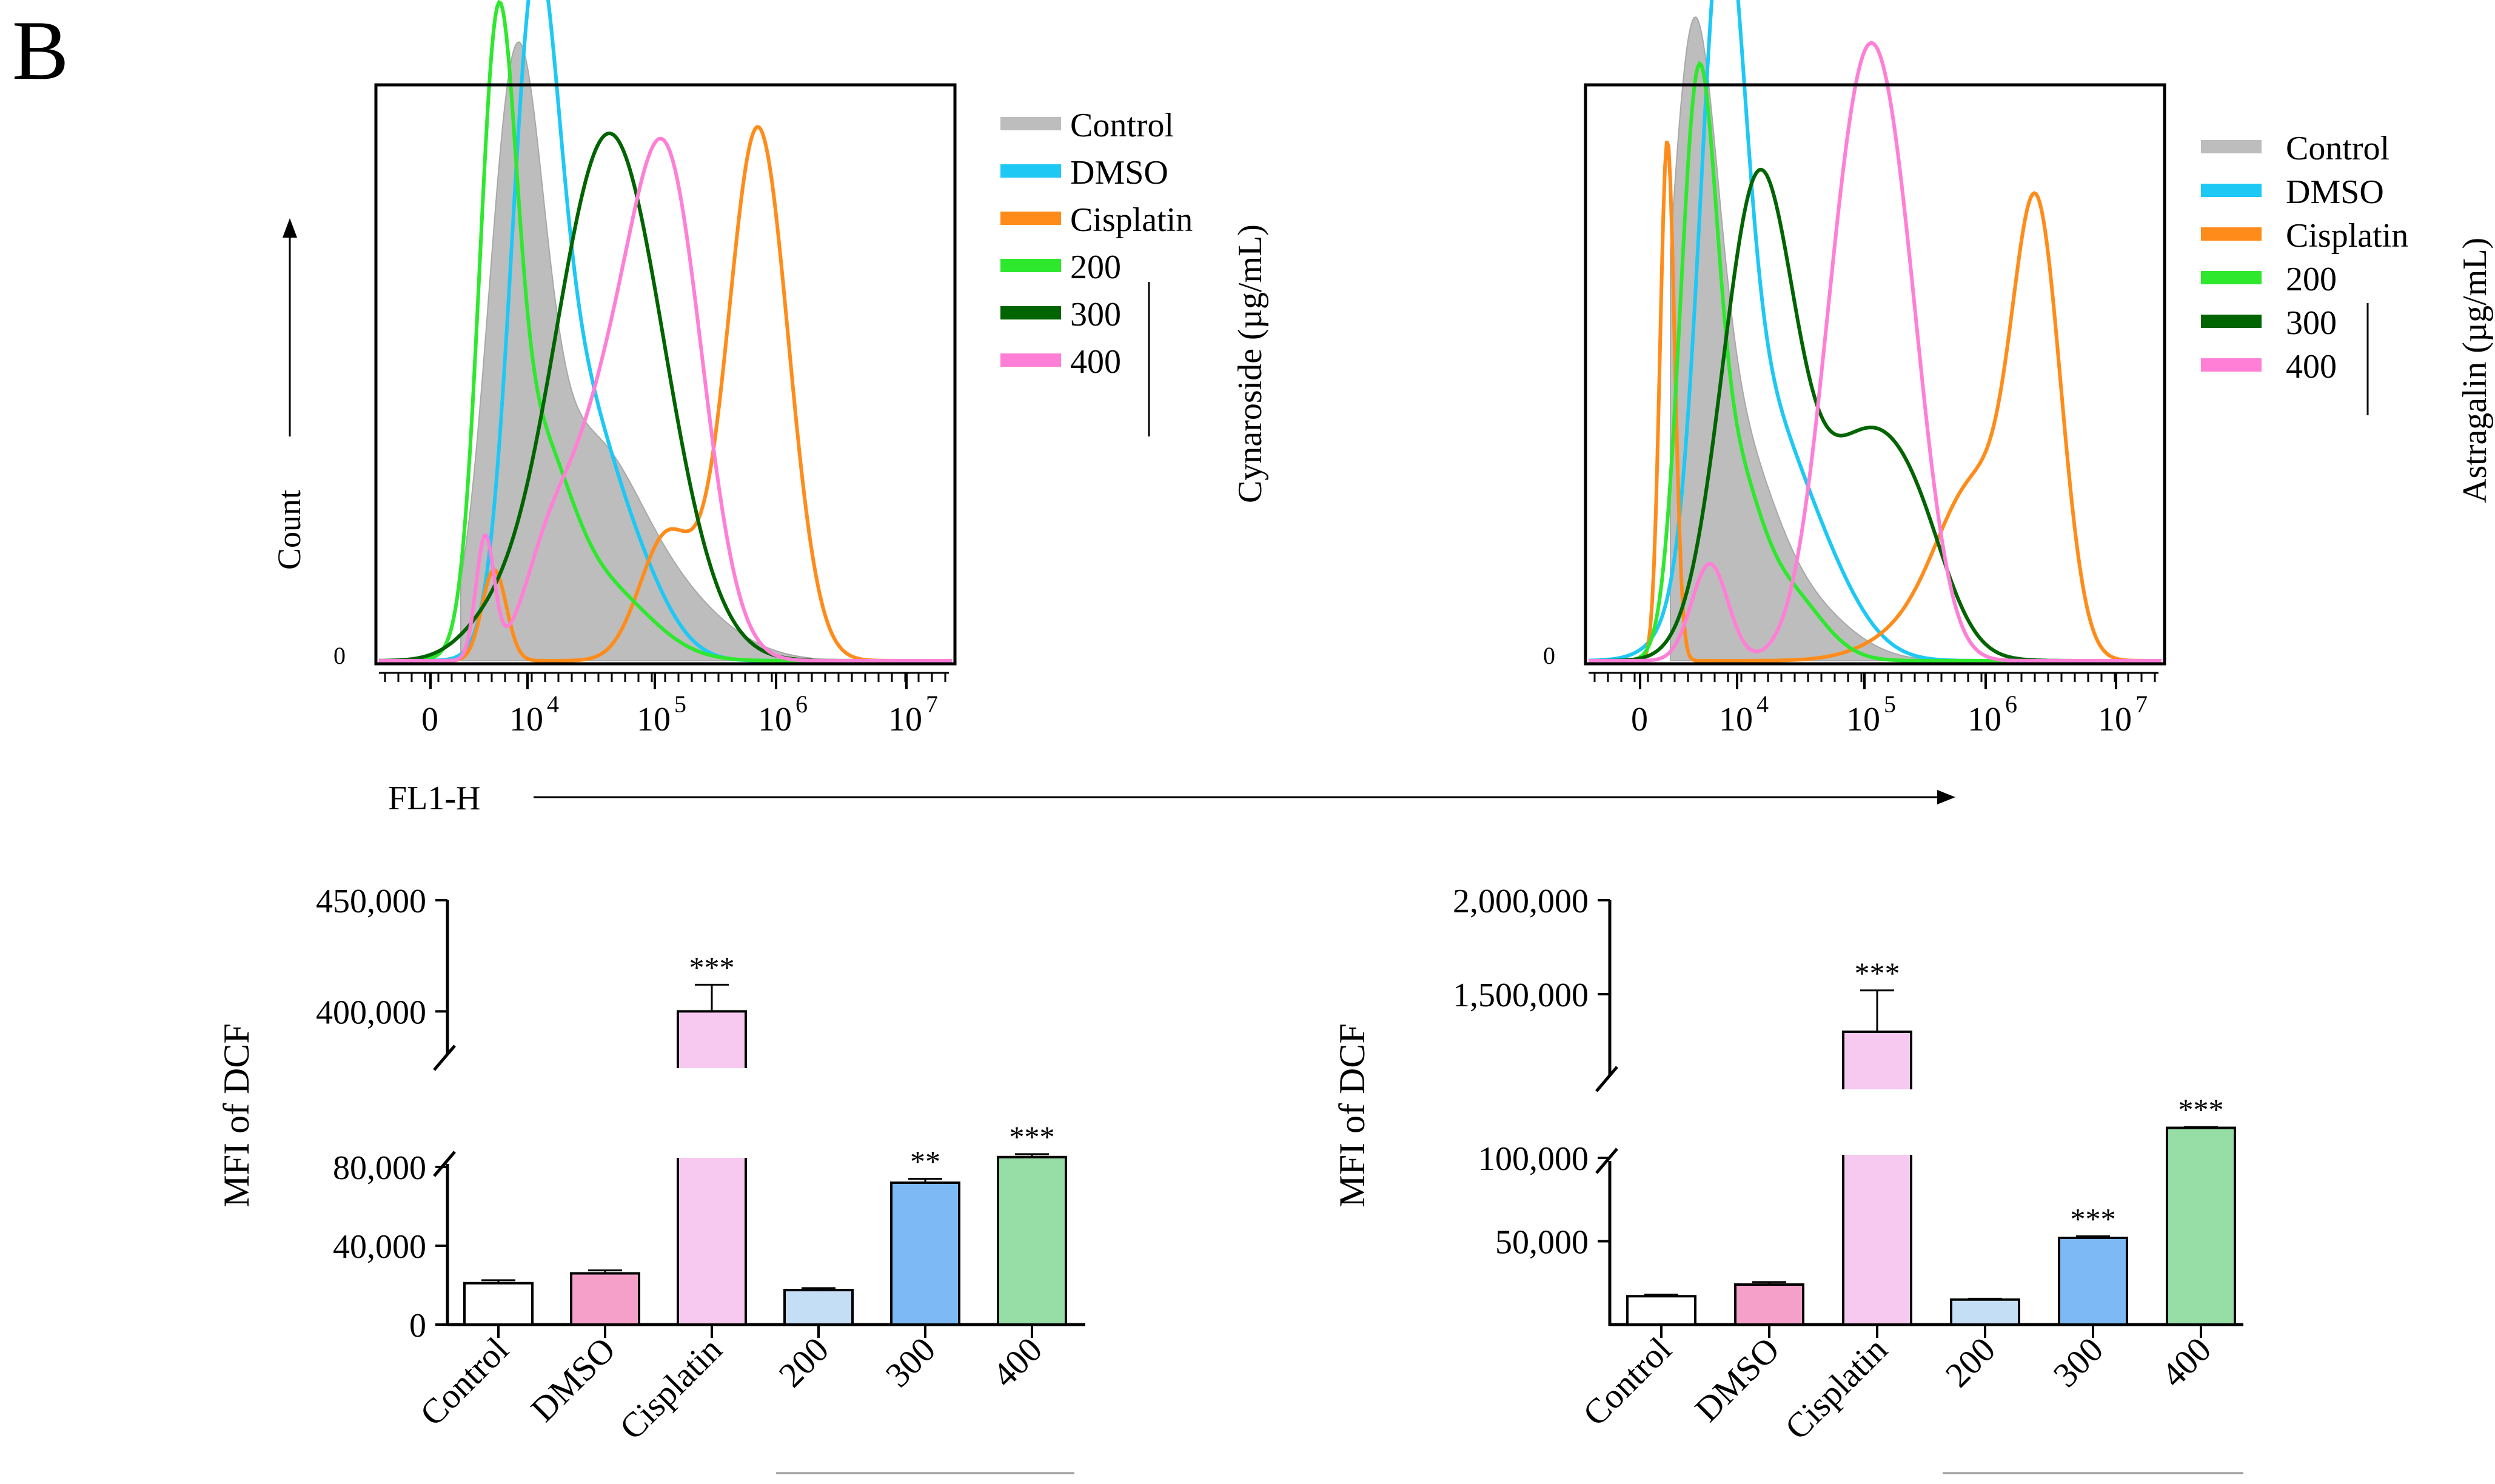  I want to click on group-label-astragalin: Astragalin (µg/mL), so click(2475, 370).